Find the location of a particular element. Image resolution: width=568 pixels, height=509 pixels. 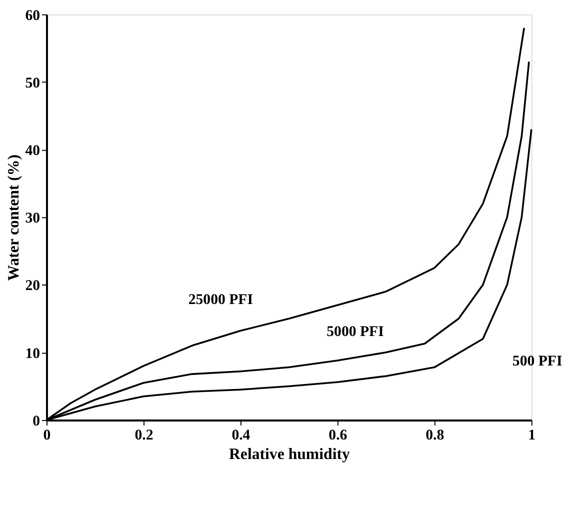

y-tick-label: 40 is located at coordinates (32, 151).